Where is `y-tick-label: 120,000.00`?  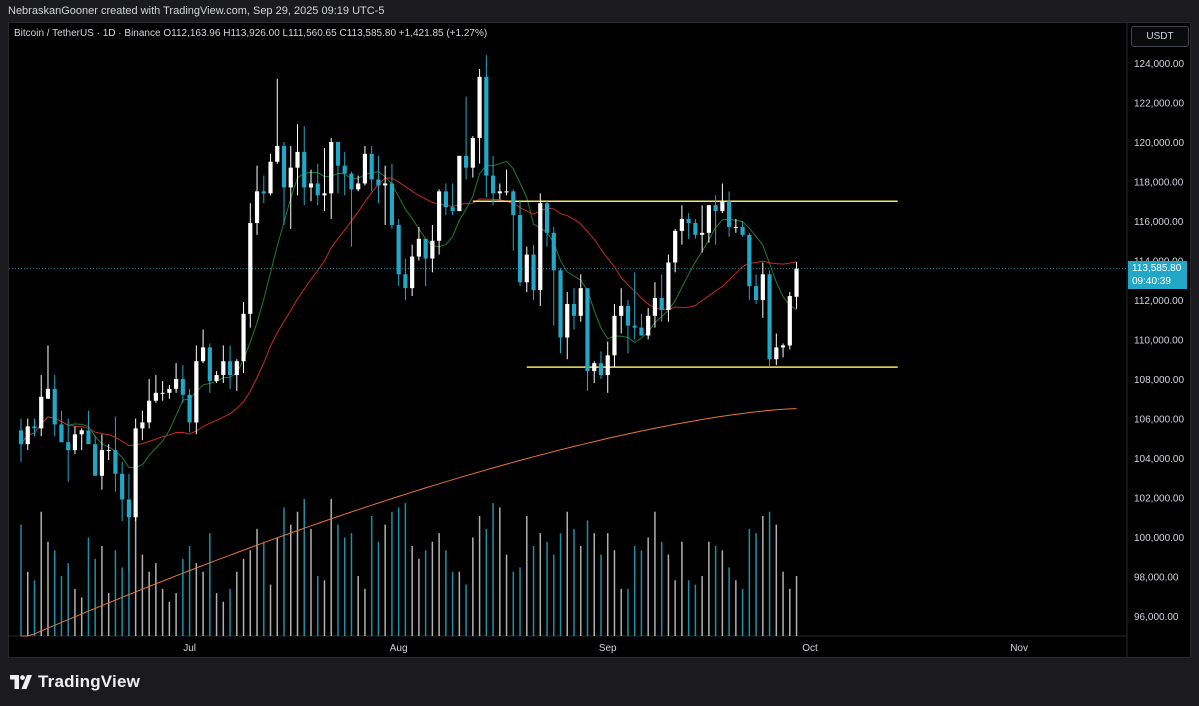
y-tick-label: 120,000.00 is located at coordinates (1159, 143).